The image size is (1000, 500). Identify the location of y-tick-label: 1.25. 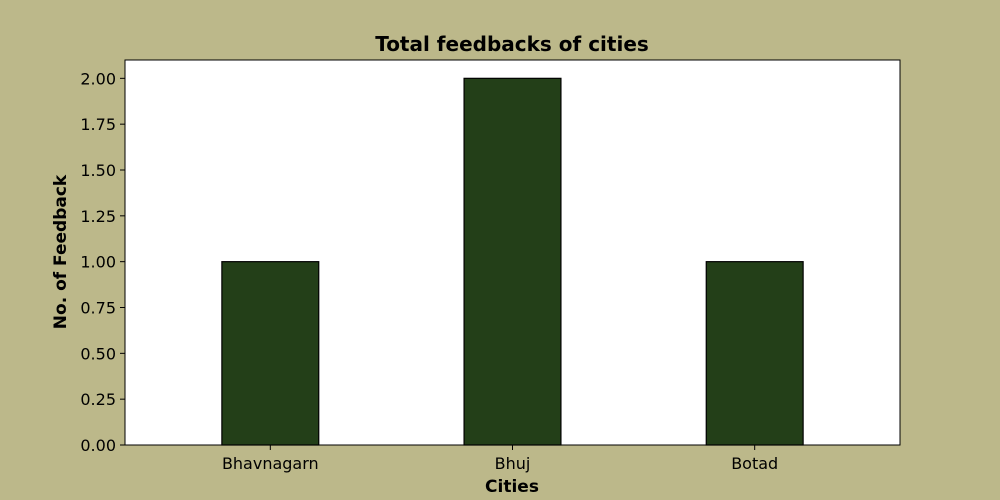
(98, 216).